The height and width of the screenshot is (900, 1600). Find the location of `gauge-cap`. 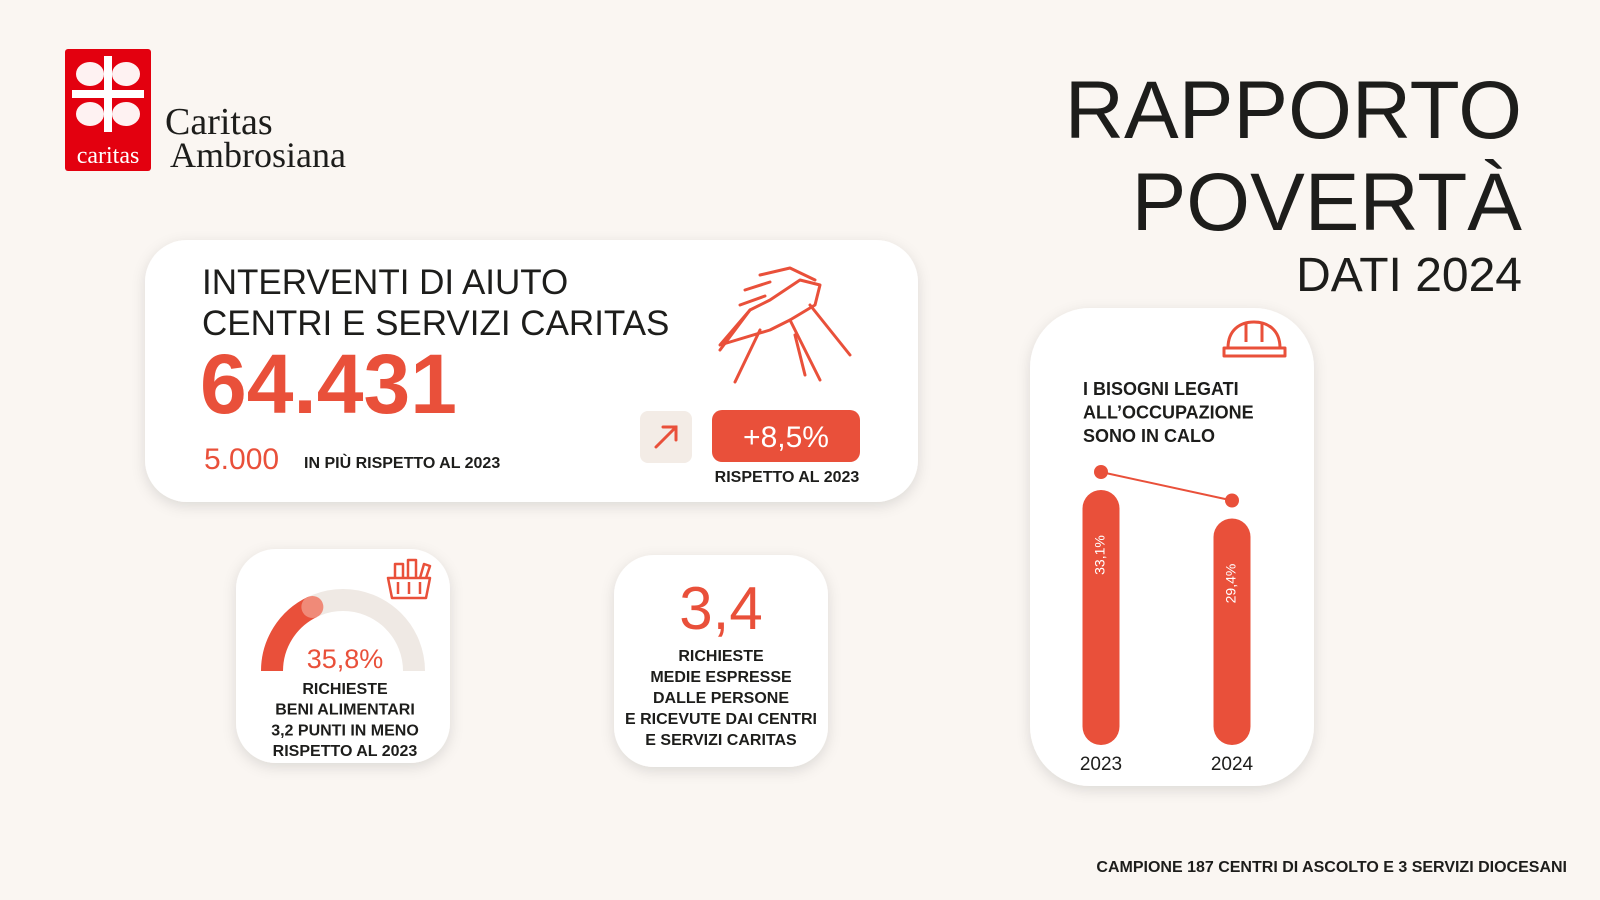

gauge-cap is located at coordinates (312, 606).